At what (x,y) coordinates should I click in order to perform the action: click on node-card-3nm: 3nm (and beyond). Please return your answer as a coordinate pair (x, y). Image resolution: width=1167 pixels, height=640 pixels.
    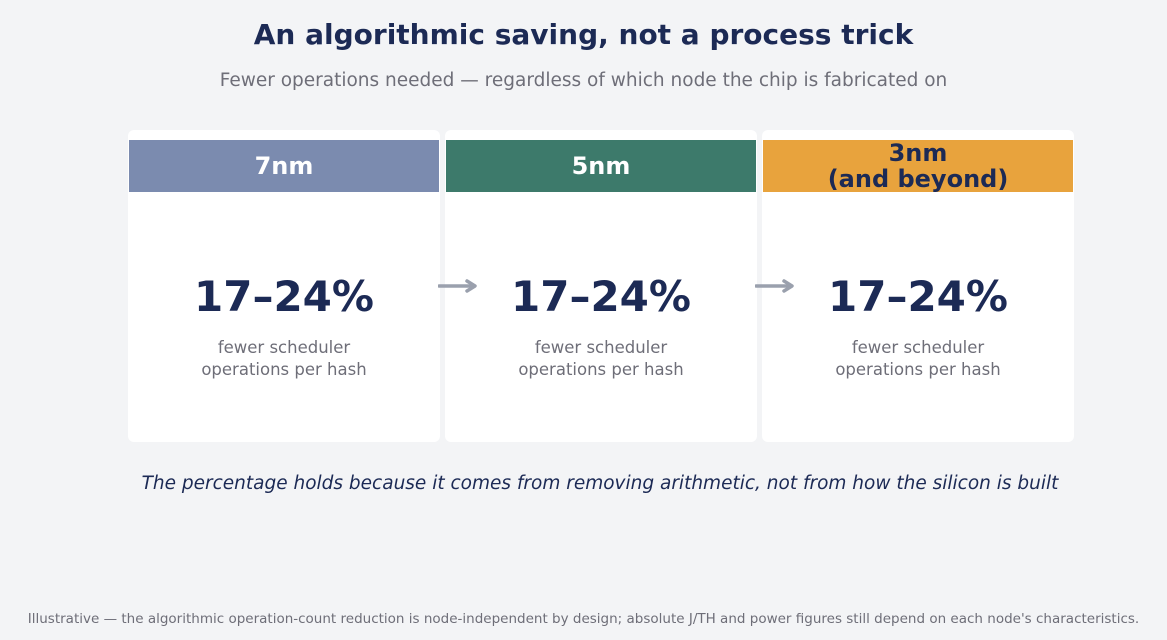
    Looking at the image, I should click on (918, 286).